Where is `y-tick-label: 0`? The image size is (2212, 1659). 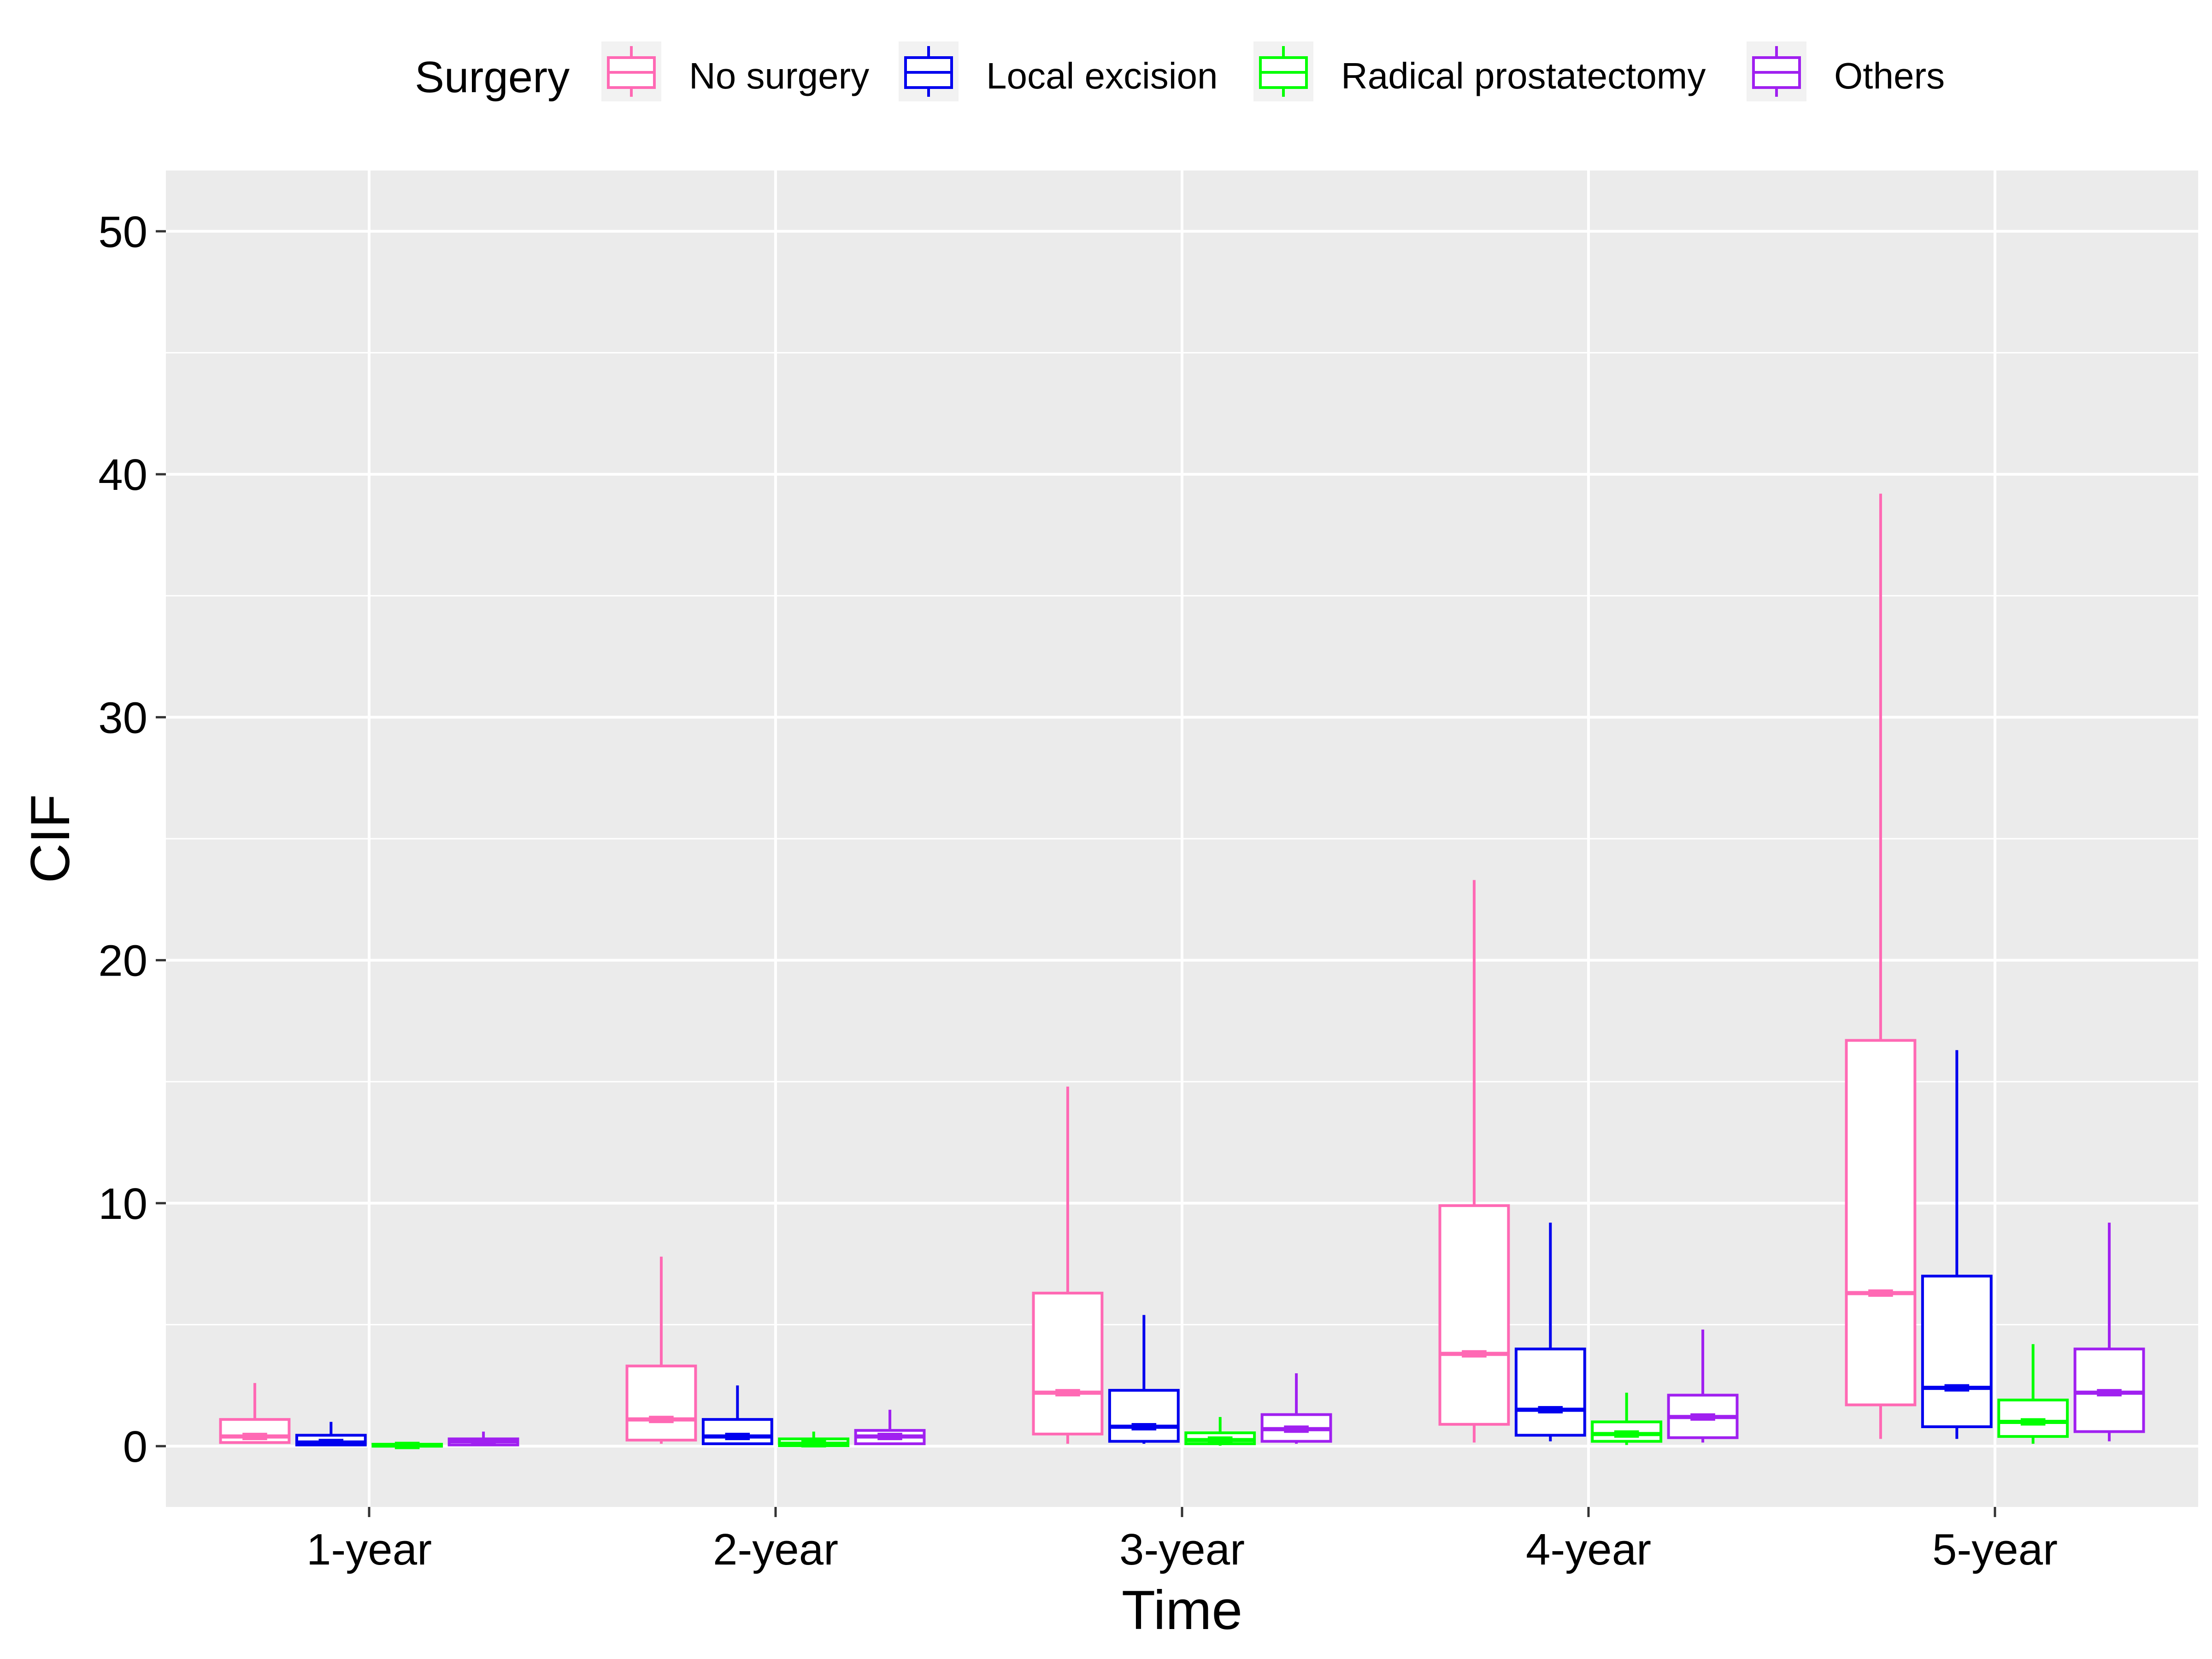
y-tick-label: 0 is located at coordinates (135, 1446).